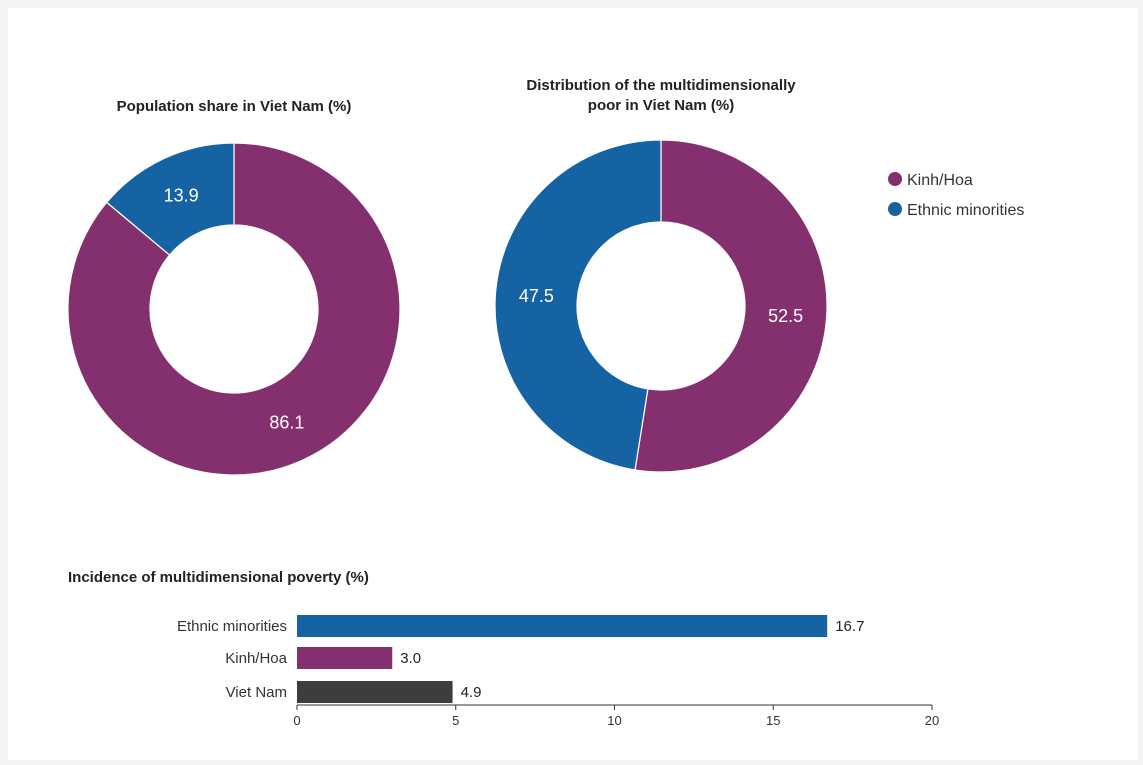 The height and width of the screenshot is (765, 1143). Describe the element at coordinates (375, 692) in the screenshot. I see `bar-viet-nam` at that location.